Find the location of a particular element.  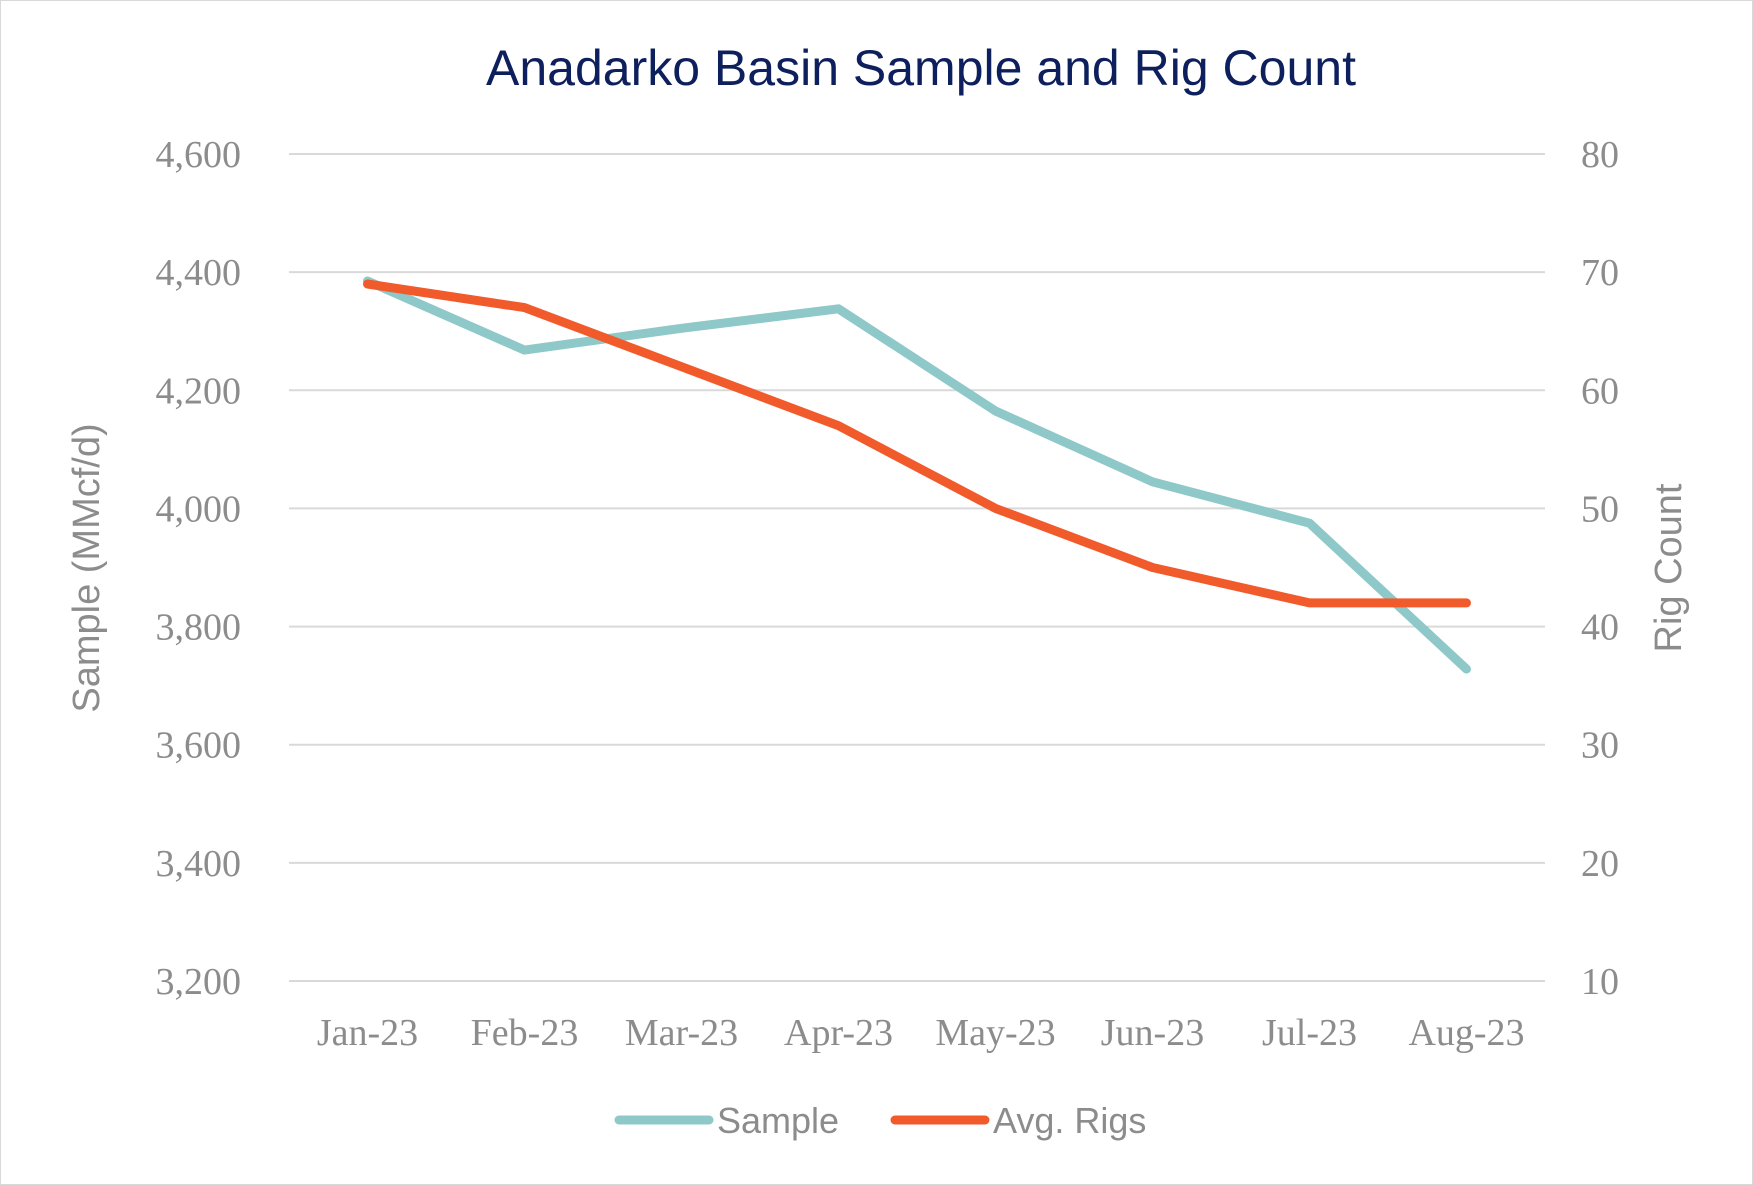

right-tick-label: 60 is located at coordinates (1600, 391).